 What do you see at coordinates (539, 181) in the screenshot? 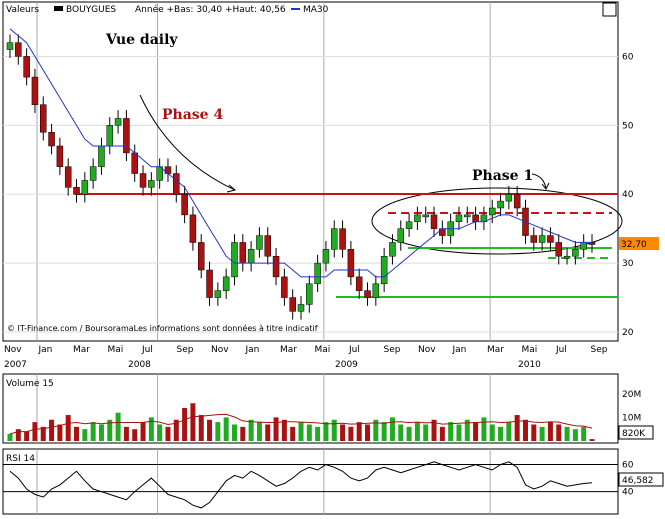
I see `phase1-arrow` at bounding box center [539, 181].